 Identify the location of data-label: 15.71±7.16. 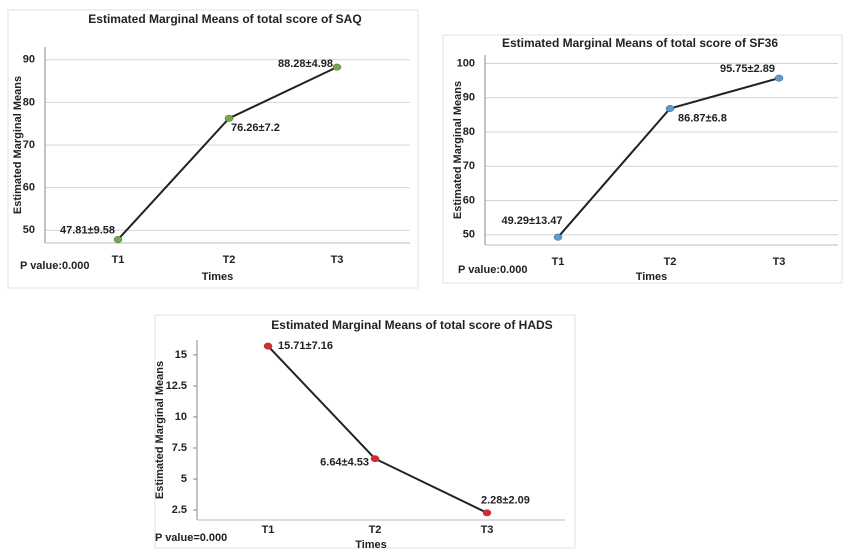
(305, 346).